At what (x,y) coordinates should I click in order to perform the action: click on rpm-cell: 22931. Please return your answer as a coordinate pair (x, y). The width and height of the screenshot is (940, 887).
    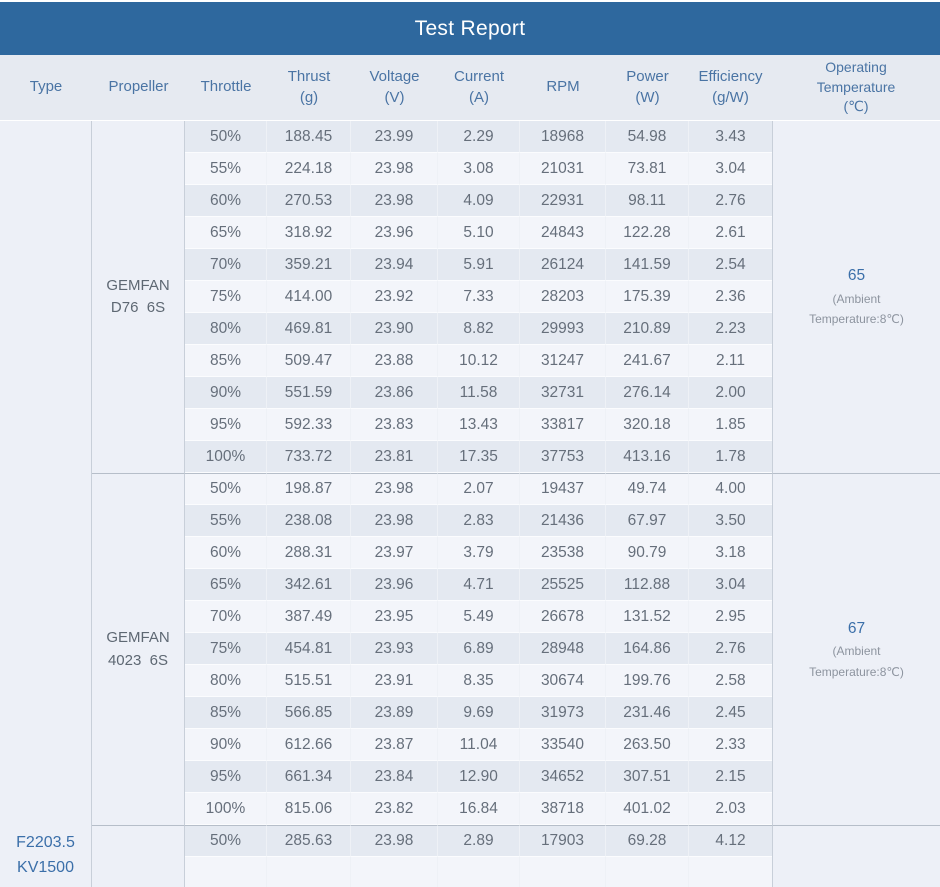
    Looking at the image, I should click on (563, 201).